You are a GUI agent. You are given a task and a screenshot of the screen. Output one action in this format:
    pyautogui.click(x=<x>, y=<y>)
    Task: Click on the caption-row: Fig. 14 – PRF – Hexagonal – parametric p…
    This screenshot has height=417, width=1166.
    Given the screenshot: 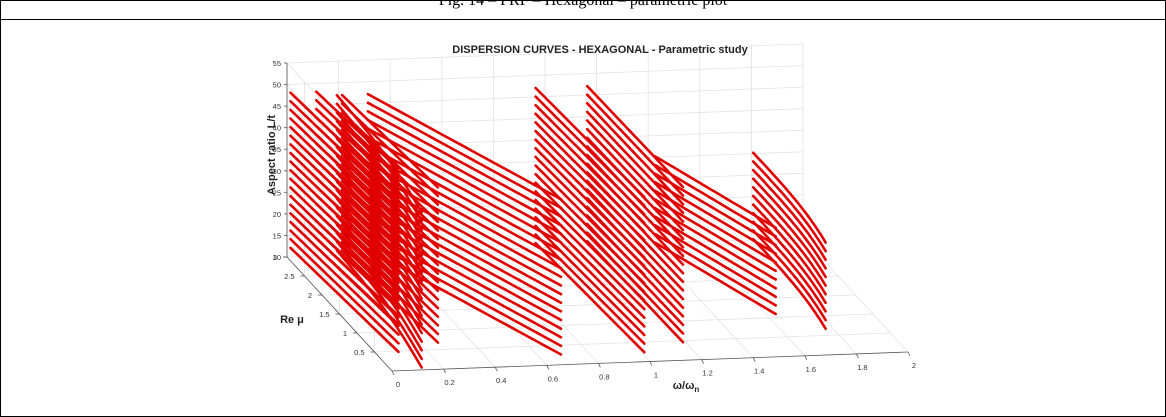 What is the action you would take?
    pyautogui.click(x=583, y=10)
    